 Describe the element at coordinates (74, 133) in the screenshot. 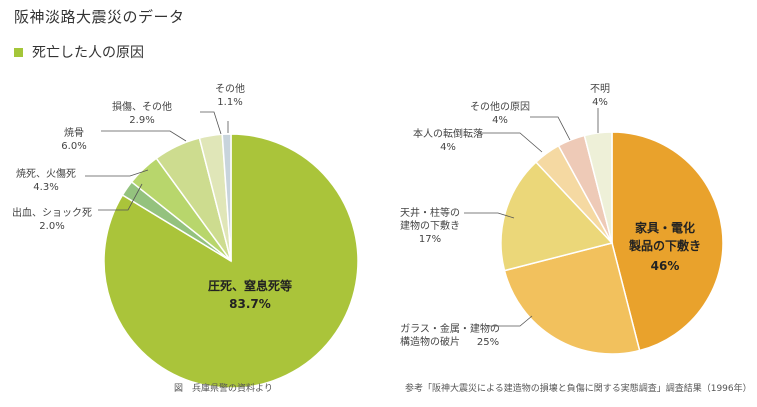

I see `slice-label-bone: 焼骨` at that location.